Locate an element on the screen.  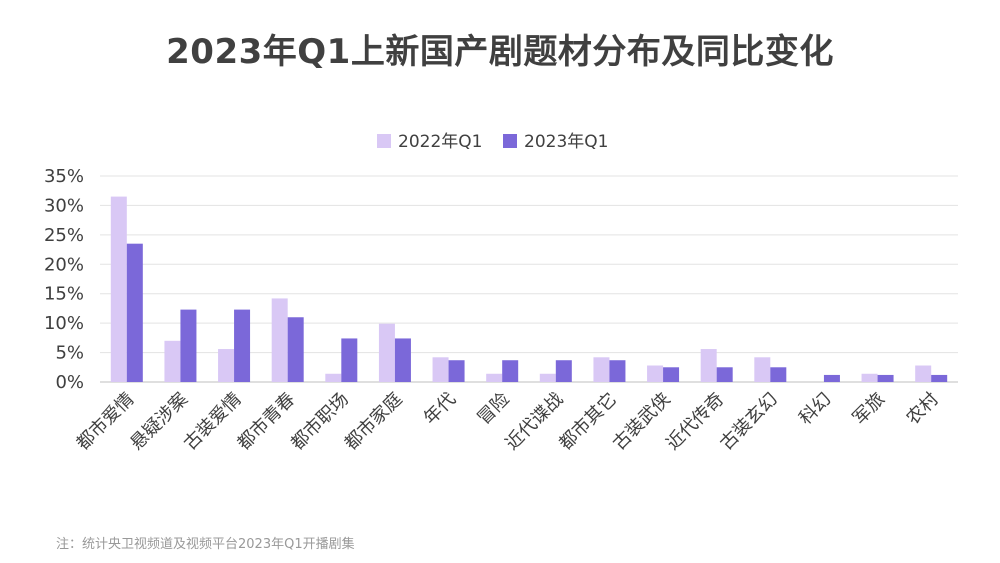
x-tick-label: 古装玄幻 is located at coordinates (749, 422).